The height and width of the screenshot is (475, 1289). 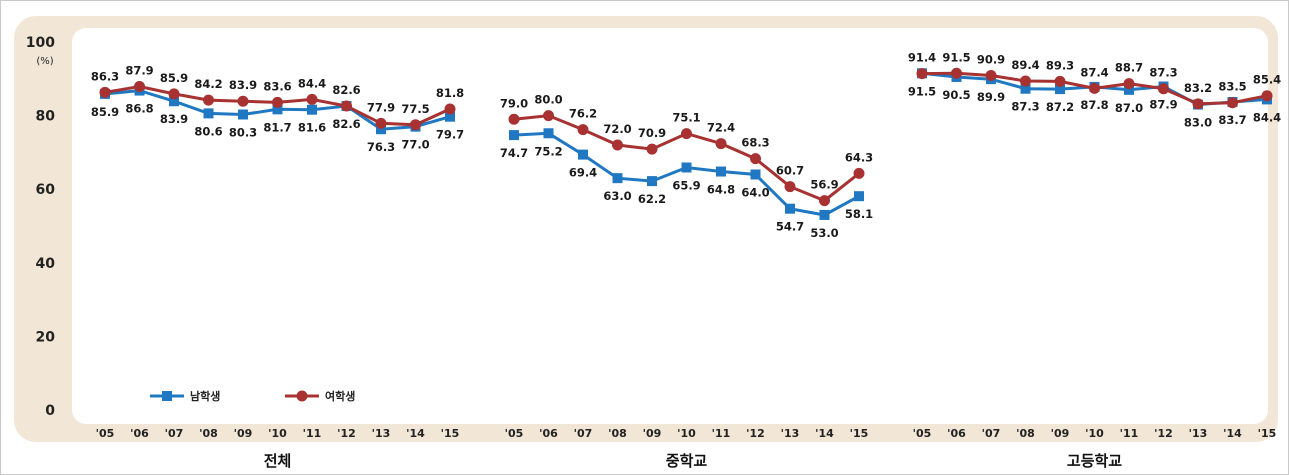 What do you see at coordinates (583, 114) in the screenshot?
I see `data-label-female: 76.2` at bounding box center [583, 114].